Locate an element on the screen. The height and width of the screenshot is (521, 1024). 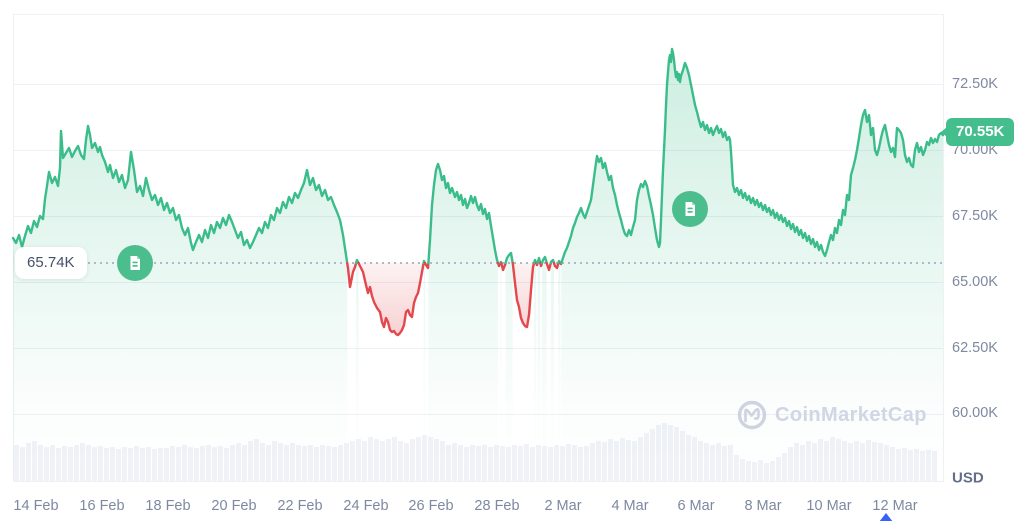
watermark-text: CoinMarketCap is located at coordinates (851, 414).